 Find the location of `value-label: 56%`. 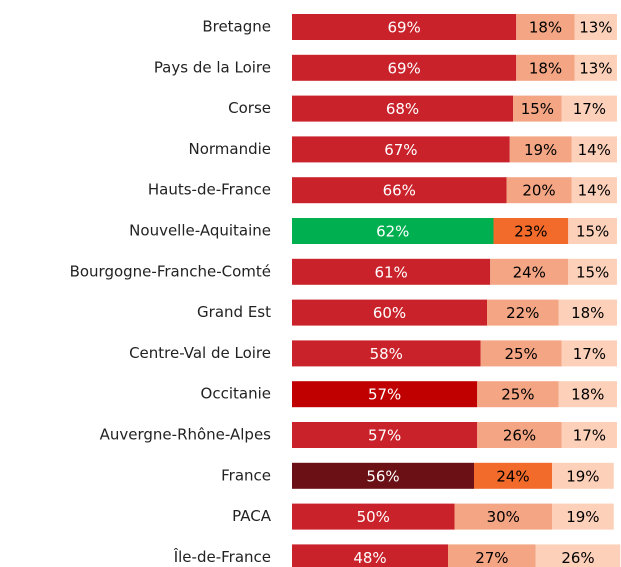

value-label: 56% is located at coordinates (382, 476).